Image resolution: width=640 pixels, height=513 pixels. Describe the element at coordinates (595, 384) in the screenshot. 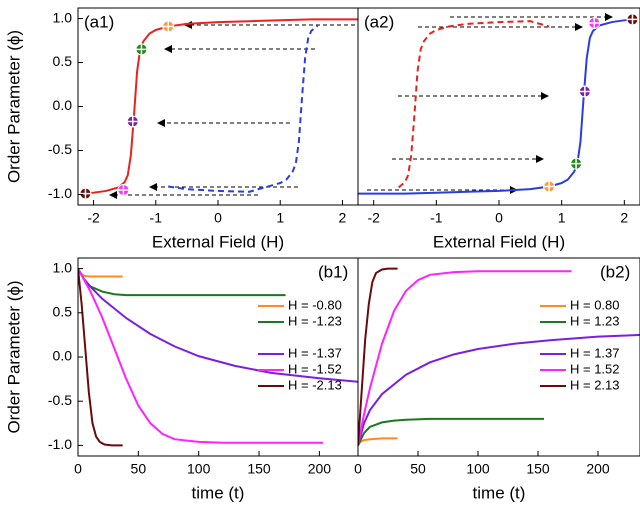

I see `legend-label: H = 2.13` at that location.